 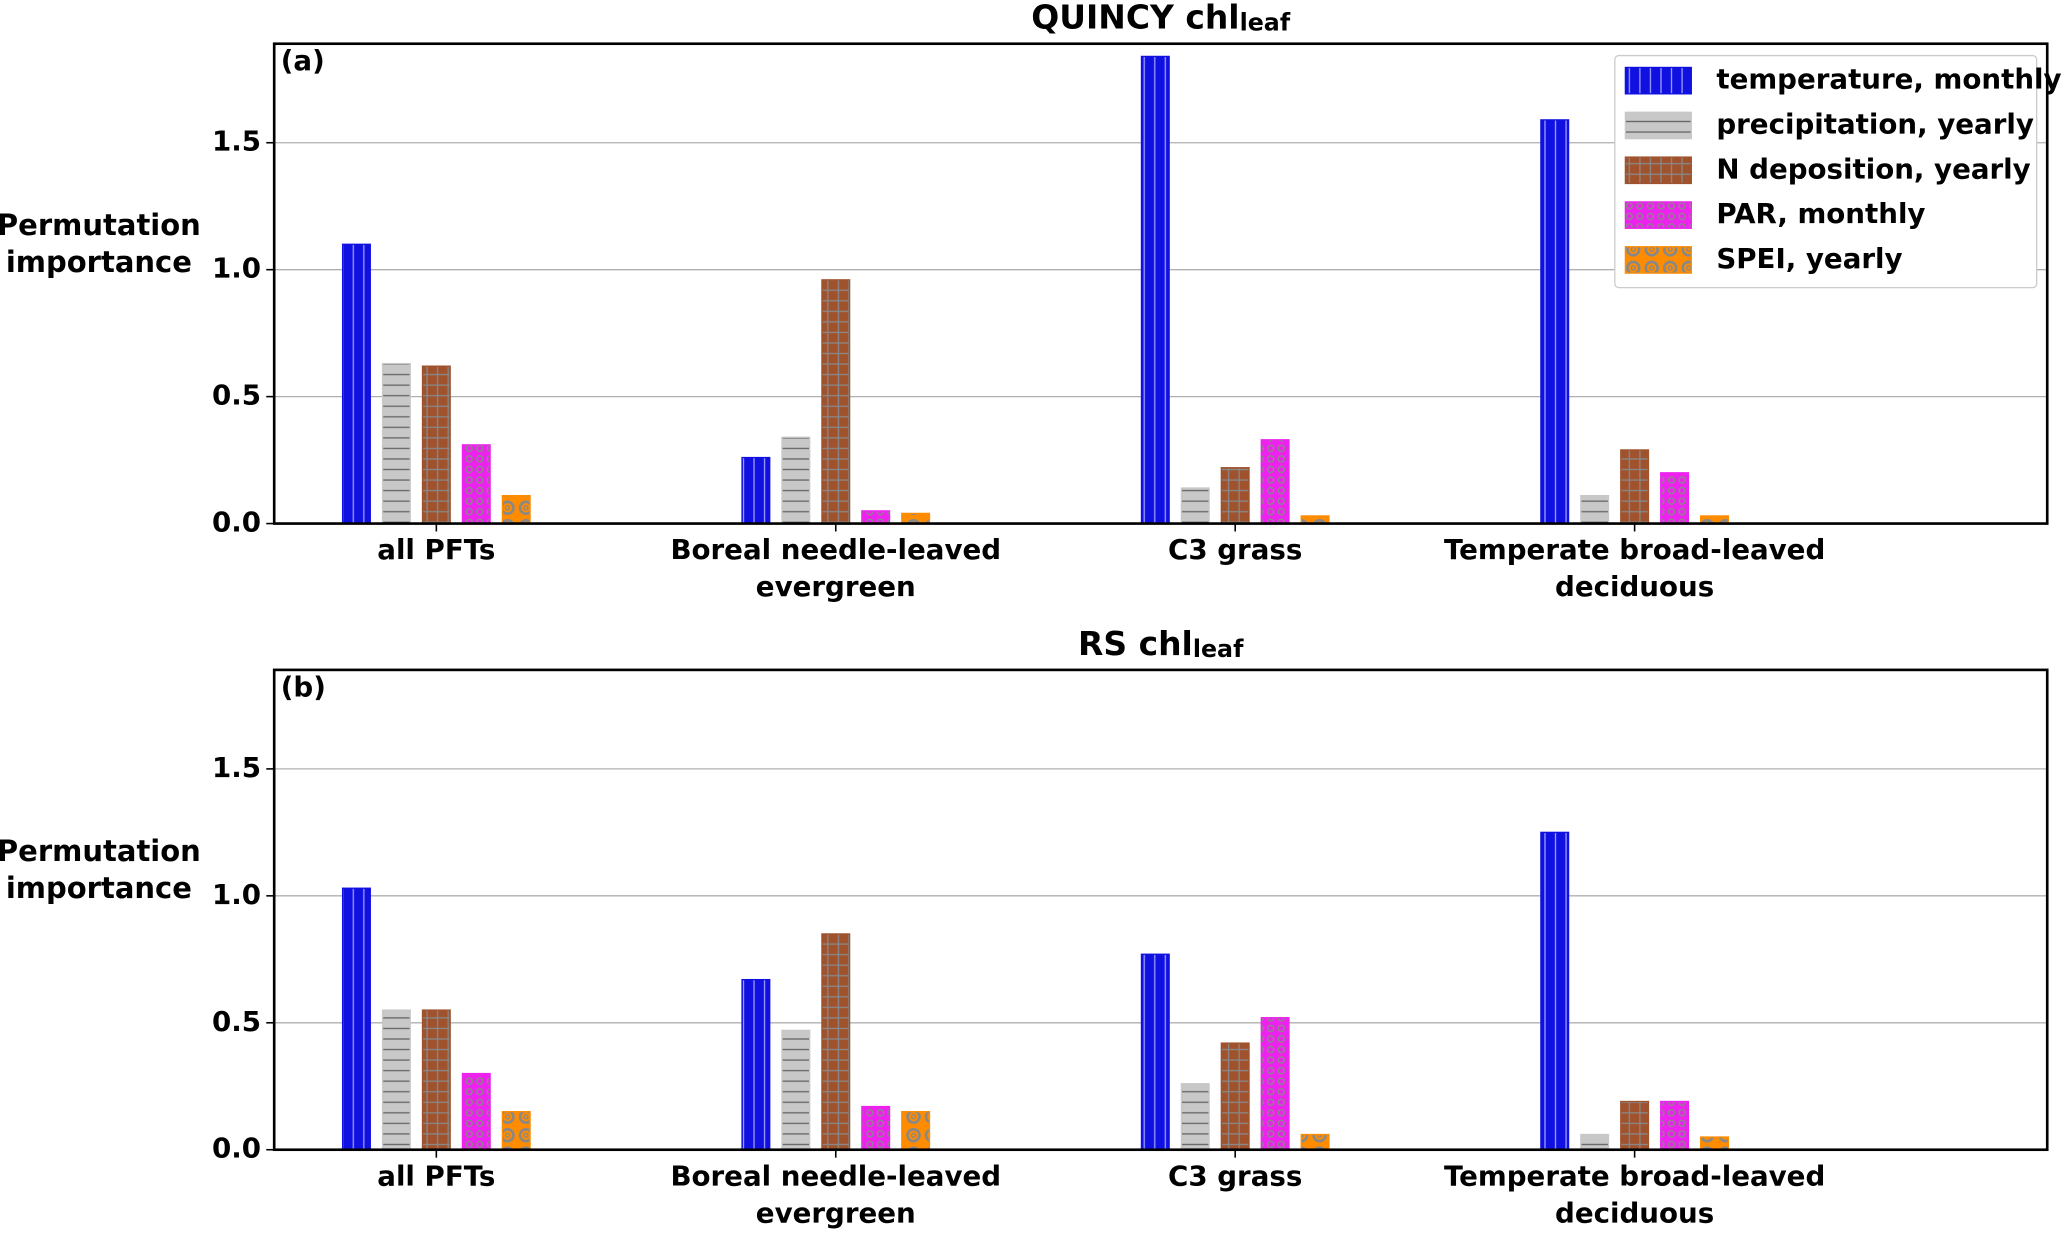 What do you see at coordinates (1820, 213) in the screenshot?
I see `legend-label: PAR, monthly` at bounding box center [1820, 213].